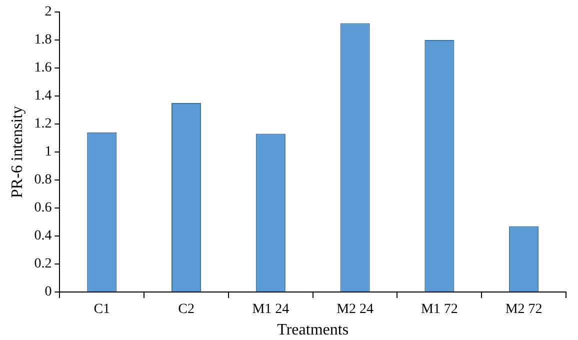 The width and height of the screenshot is (578, 340). Describe the element at coordinates (48, 152) in the screenshot. I see `y-tick-label: 1` at that location.